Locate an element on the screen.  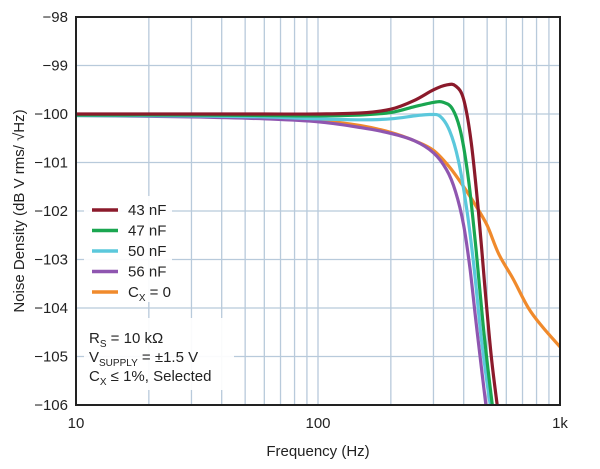
legend: 43 nF 47 nF 50 nF 56 nF CX = 0 is located at coordinates (128, 250).